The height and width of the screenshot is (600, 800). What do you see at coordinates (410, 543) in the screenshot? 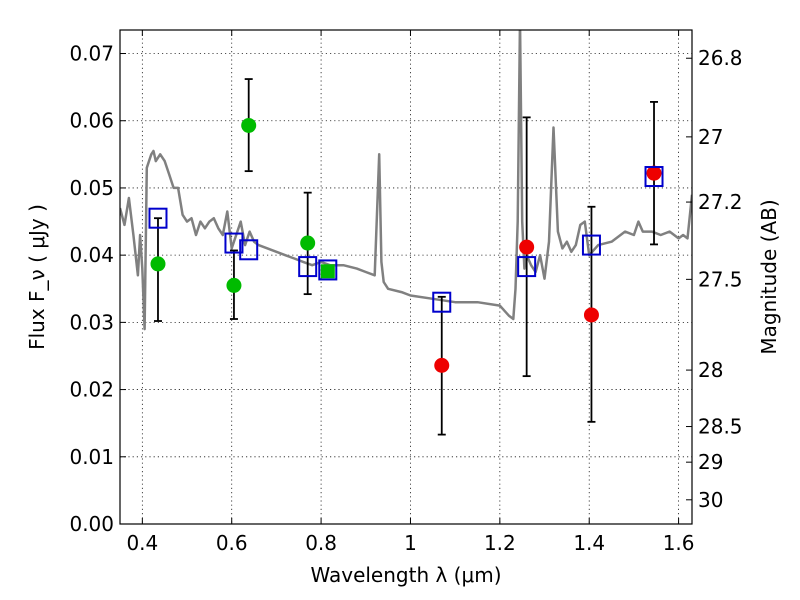
I see `x-tick-label: 1` at bounding box center [410, 543].